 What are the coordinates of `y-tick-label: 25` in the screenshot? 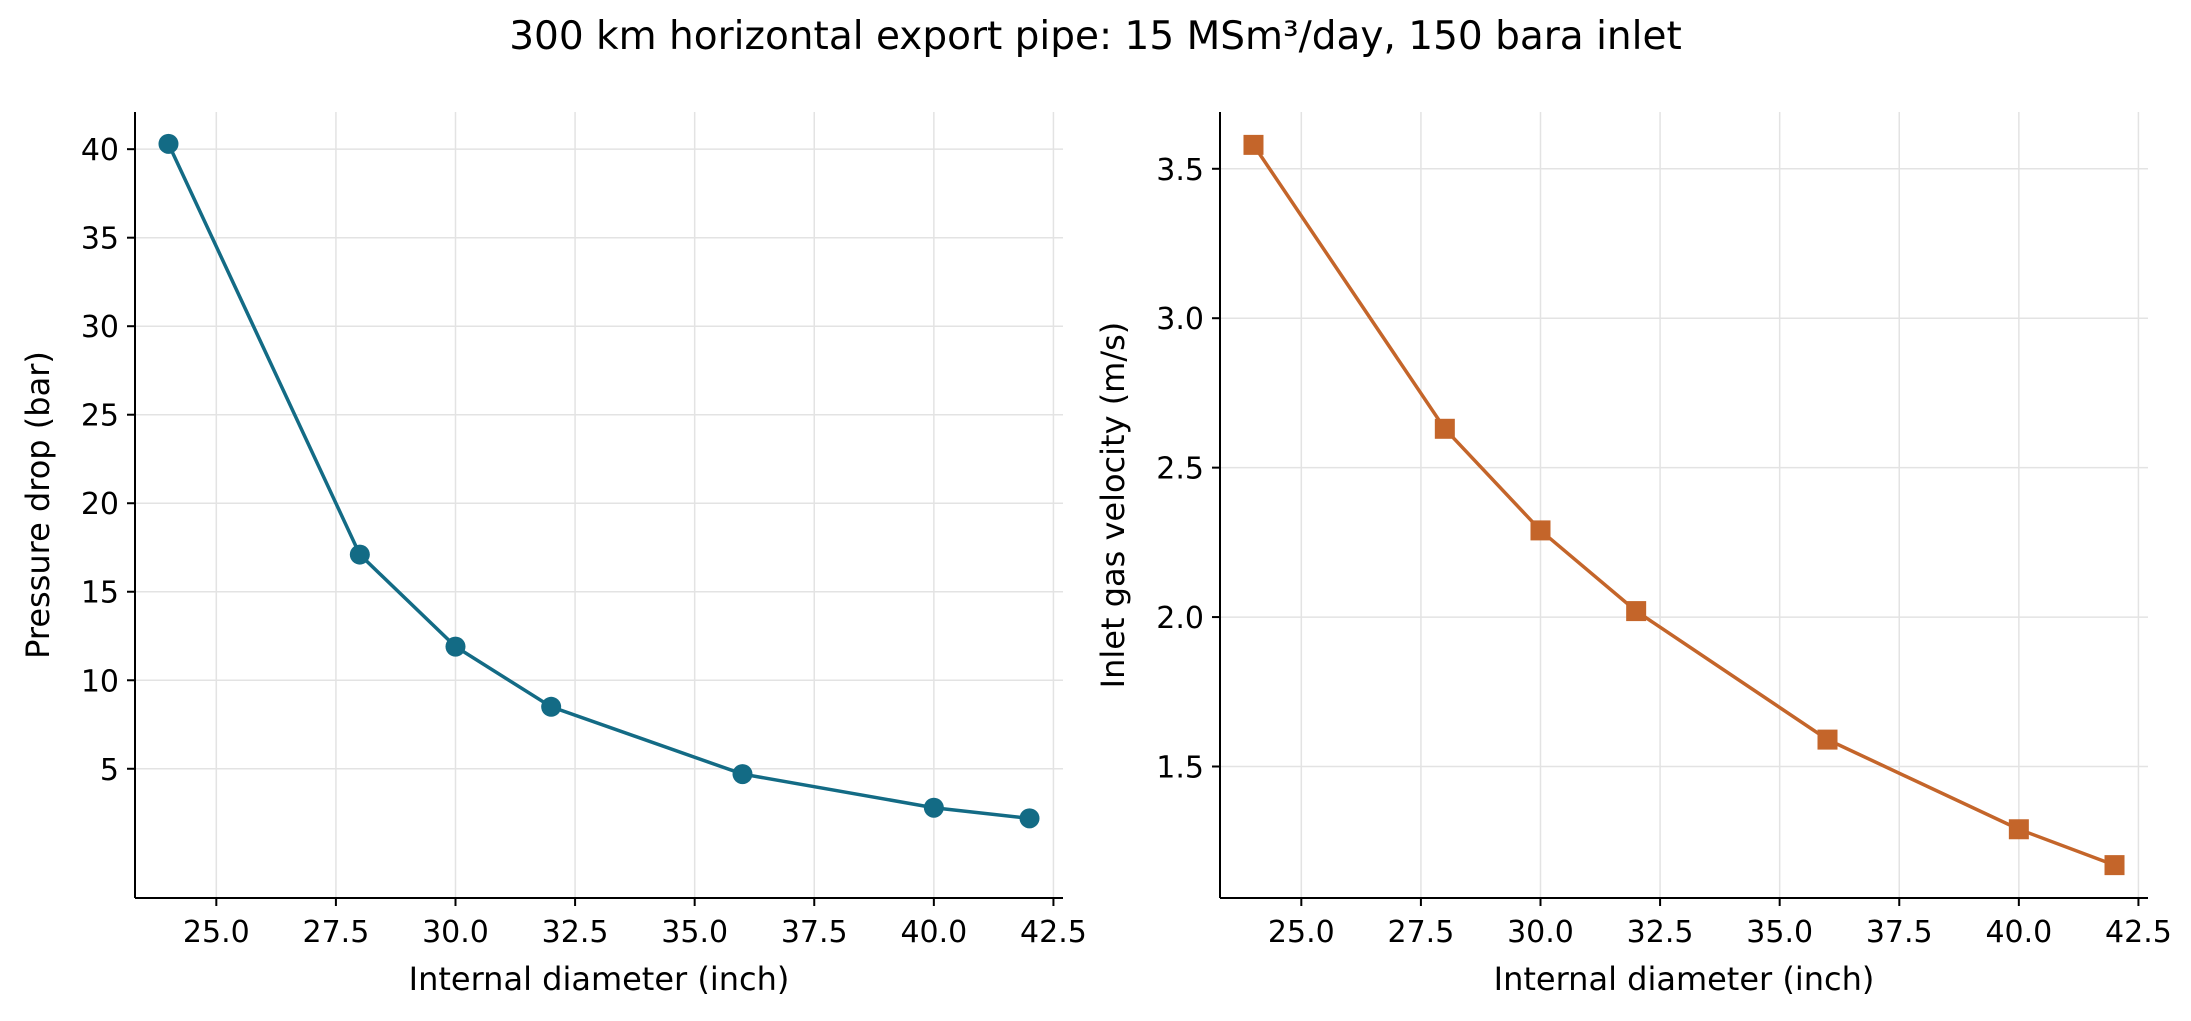 It's located at (100, 416).